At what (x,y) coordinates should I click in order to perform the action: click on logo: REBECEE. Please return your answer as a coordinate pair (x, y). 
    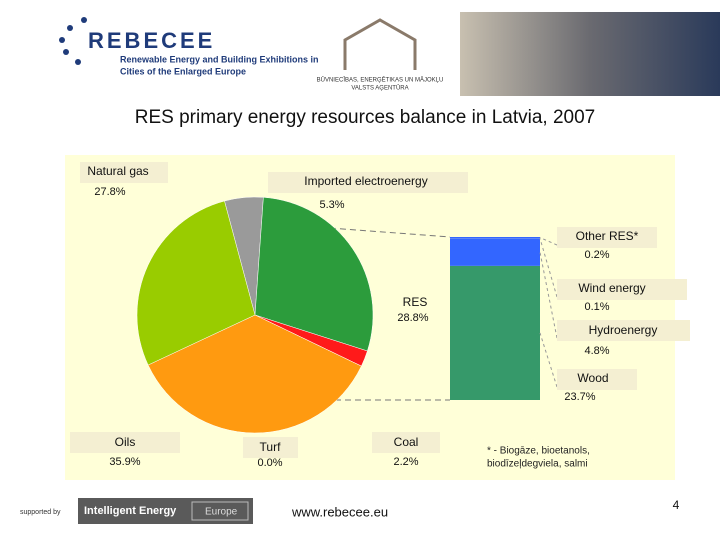
    Looking at the image, I should click on (151, 40).